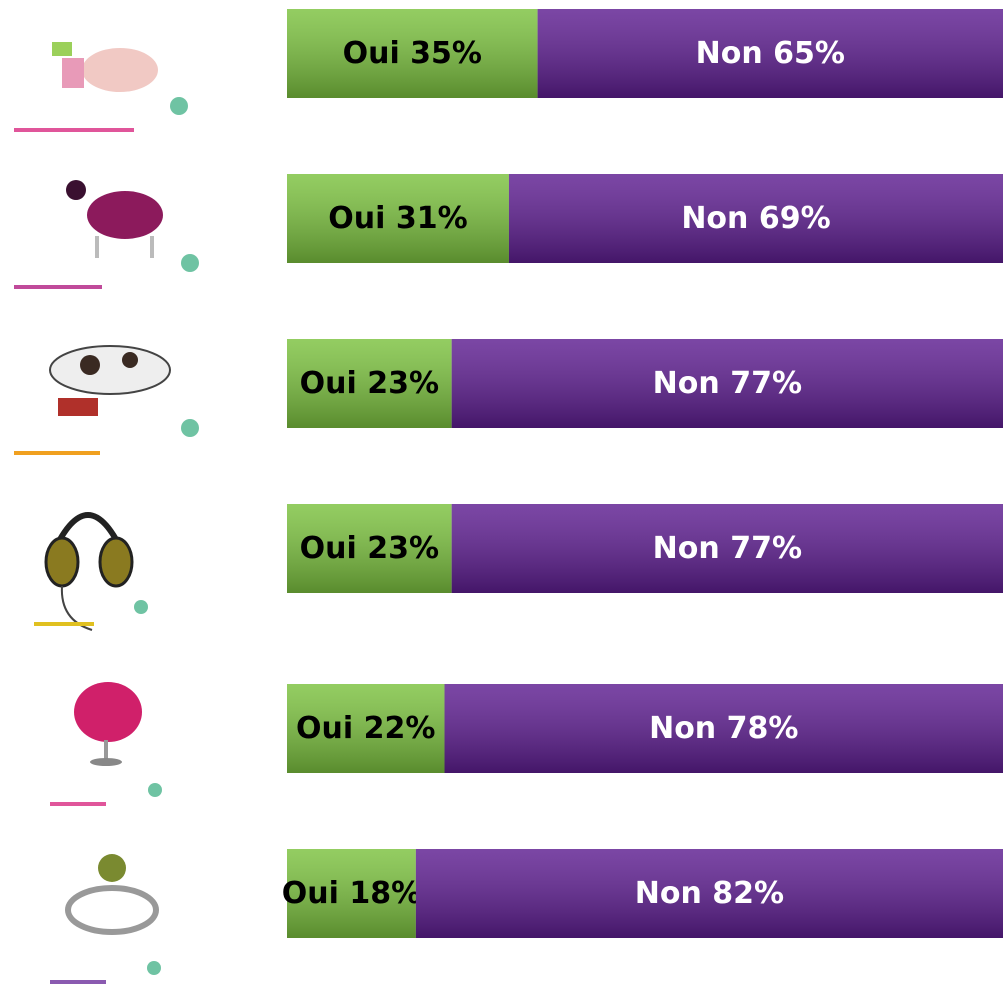  I want to click on thumb-headphones, so click(91, 571).